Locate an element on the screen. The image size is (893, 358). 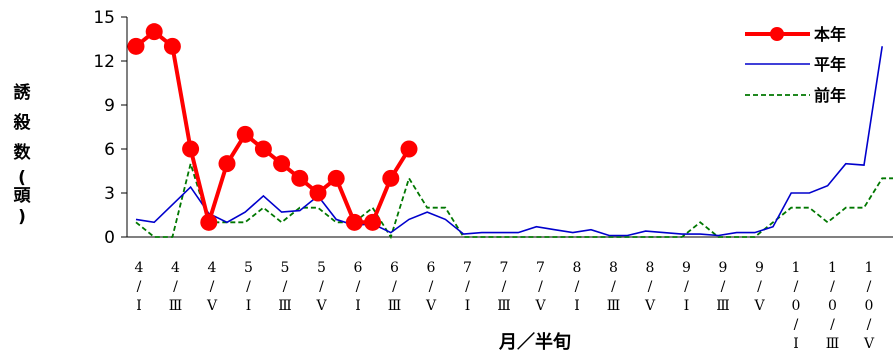
y-axis-ticks: 0 3 6 9 12 15 is located at coordinates (110, 128).